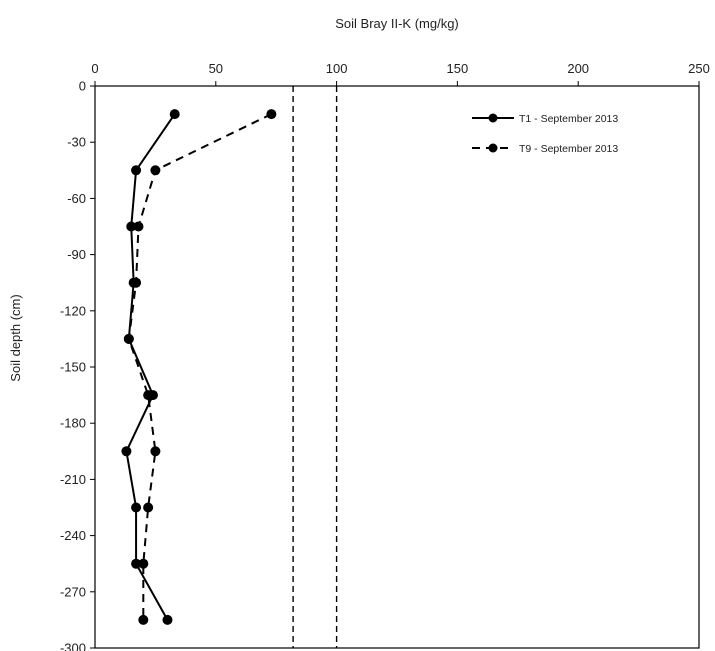 This screenshot has width=715, height=651. Describe the element at coordinates (337, 68) in the screenshot. I see `x-tick-label: 100` at that location.